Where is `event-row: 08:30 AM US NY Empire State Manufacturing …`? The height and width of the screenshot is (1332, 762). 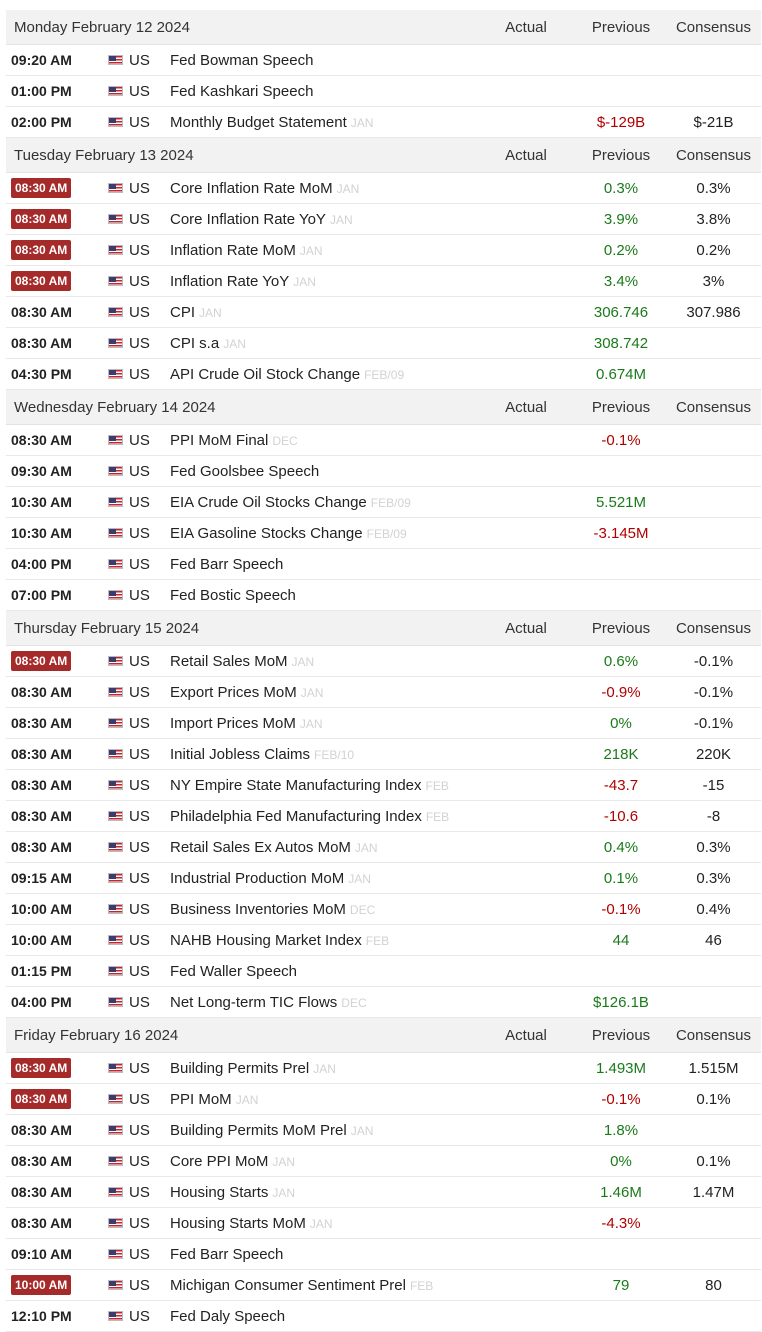 event-row: 08:30 AM US NY Empire State Manufacturing … is located at coordinates (383, 785).